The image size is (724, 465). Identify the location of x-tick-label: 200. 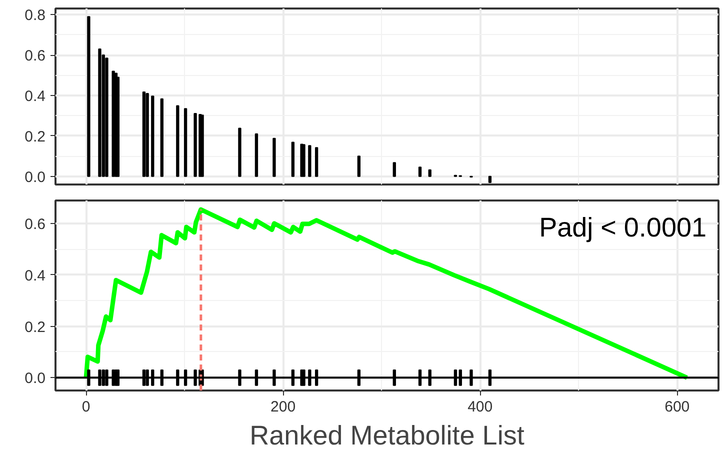
(283, 407).